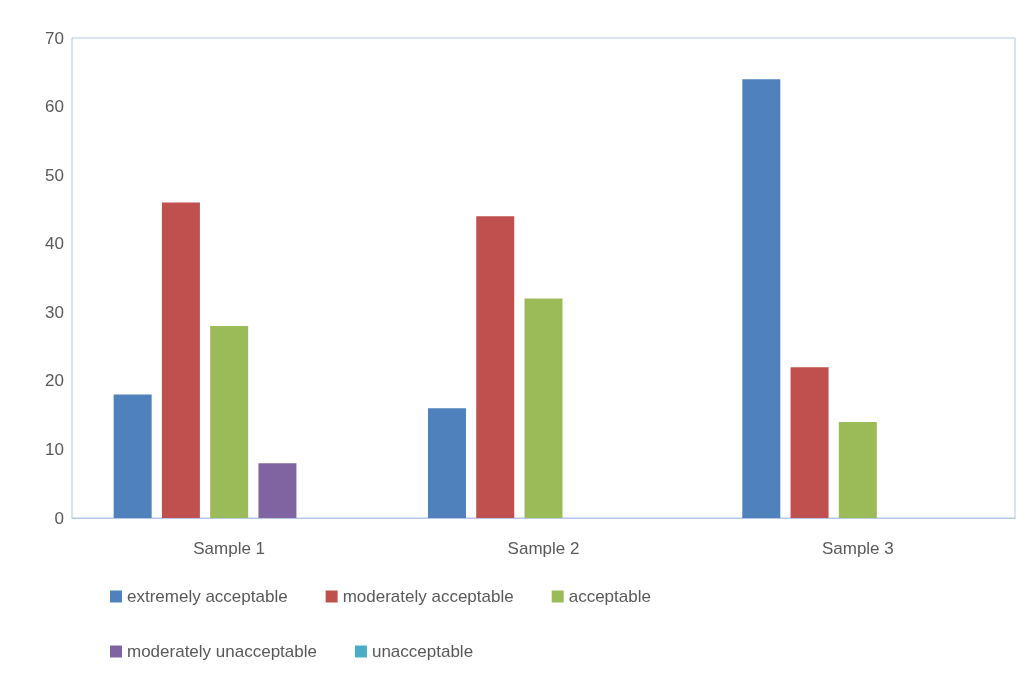  Describe the element at coordinates (222, 651) in the screenshot. I see `legend-label: moderately unacceptable` at that location.